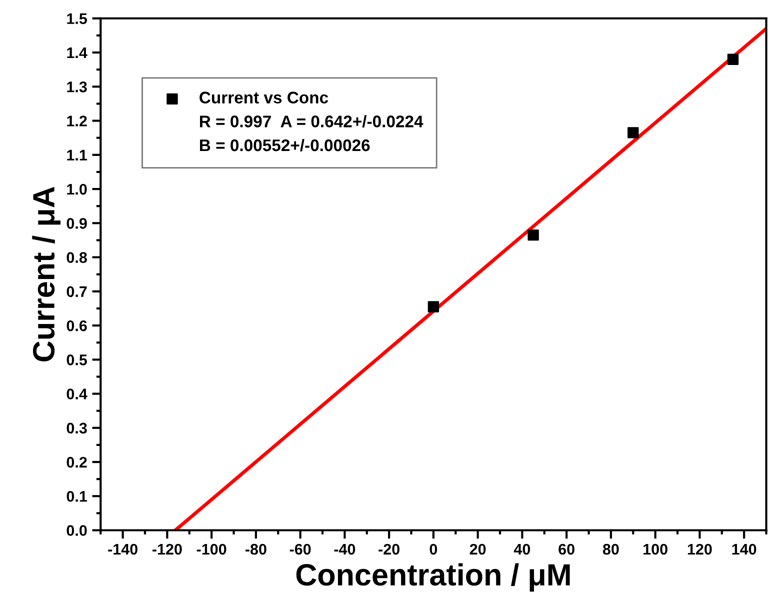 The image size is (774, 613). What do you see at coordinates (76, 292) in the screenshot?
I see `y-tick-label: 0.7` at bounding box center [76, 292].